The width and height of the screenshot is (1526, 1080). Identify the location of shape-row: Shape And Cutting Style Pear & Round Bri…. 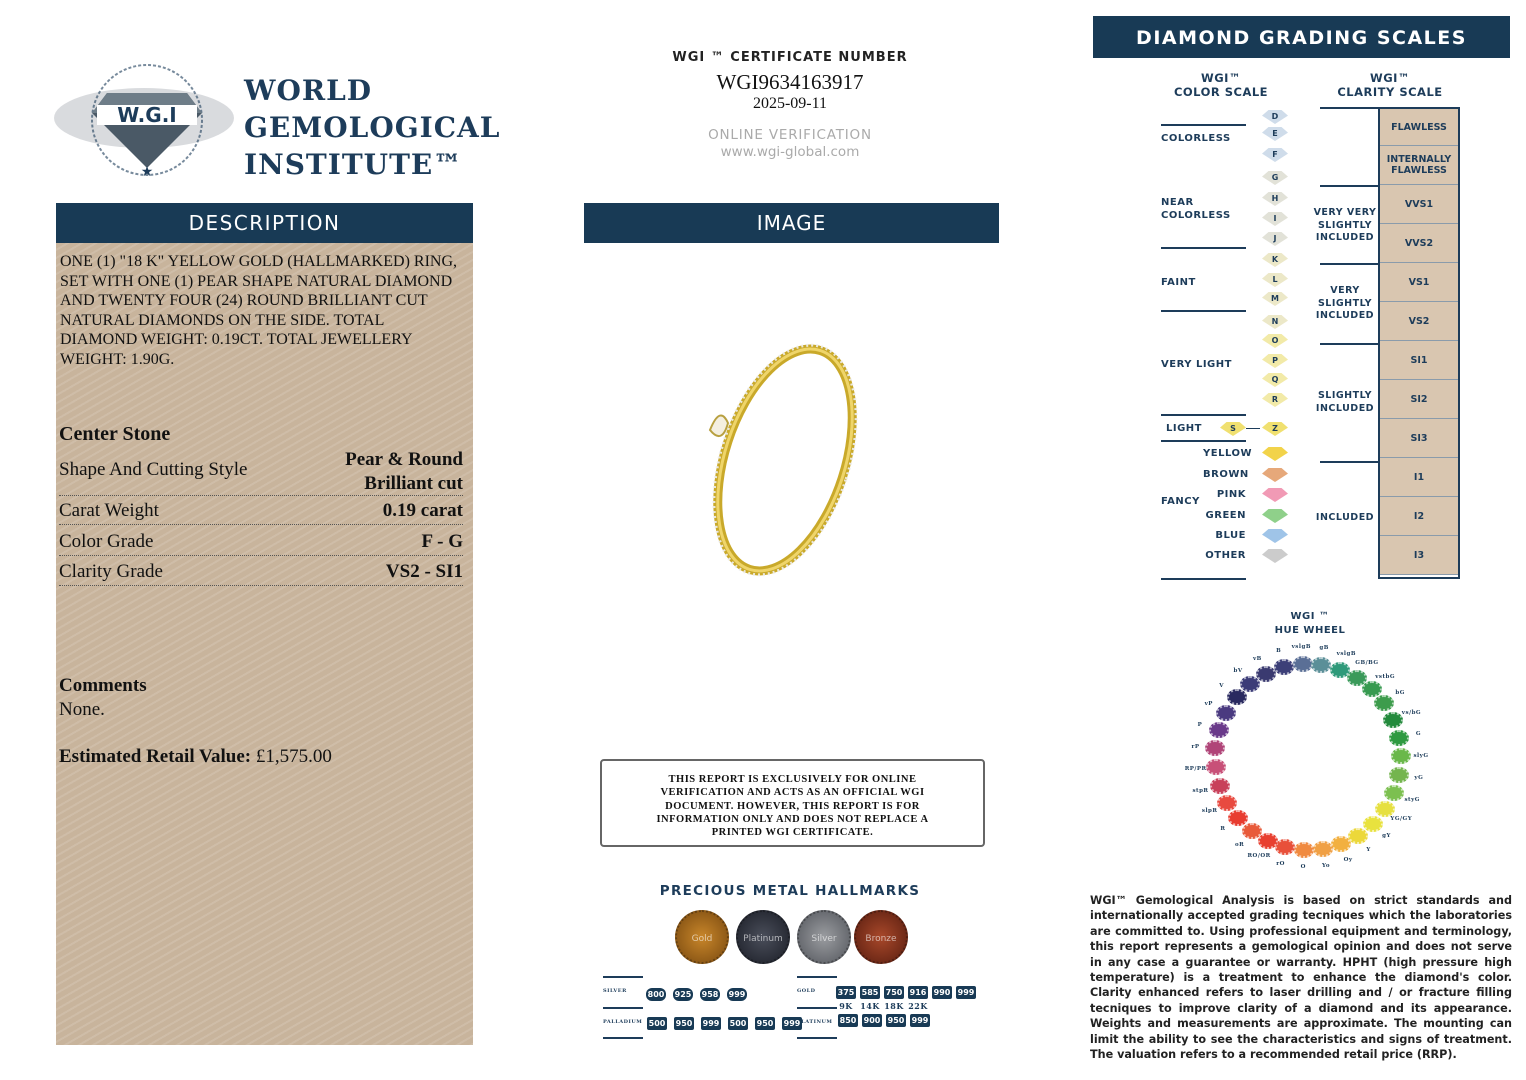
(261, 472).